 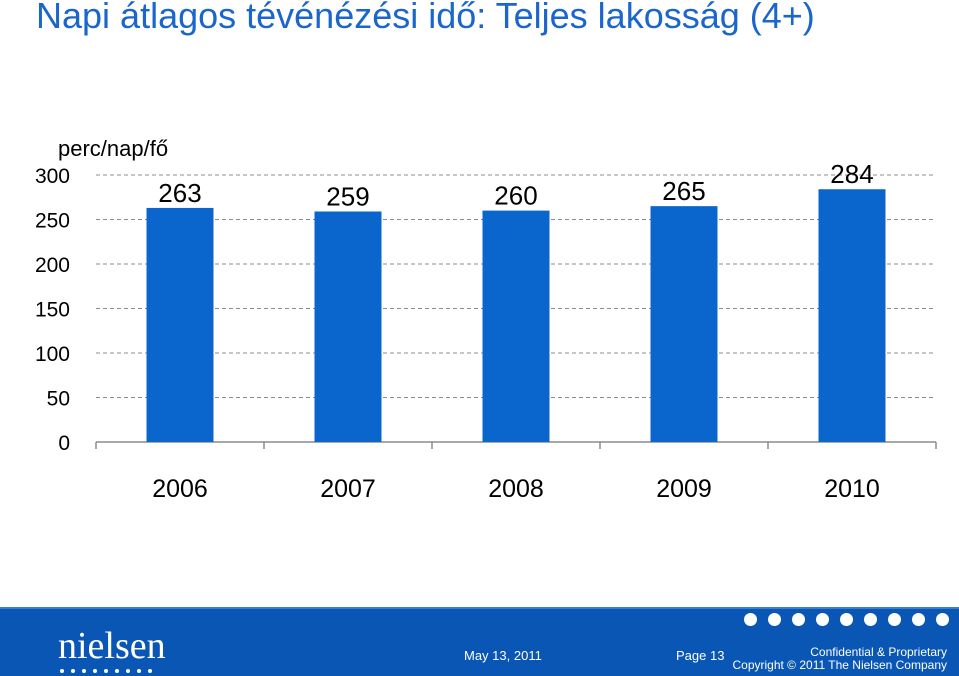 I want to click on category-labels: 2006 2007 2008 2009 2010, so click(x=516, y=489).